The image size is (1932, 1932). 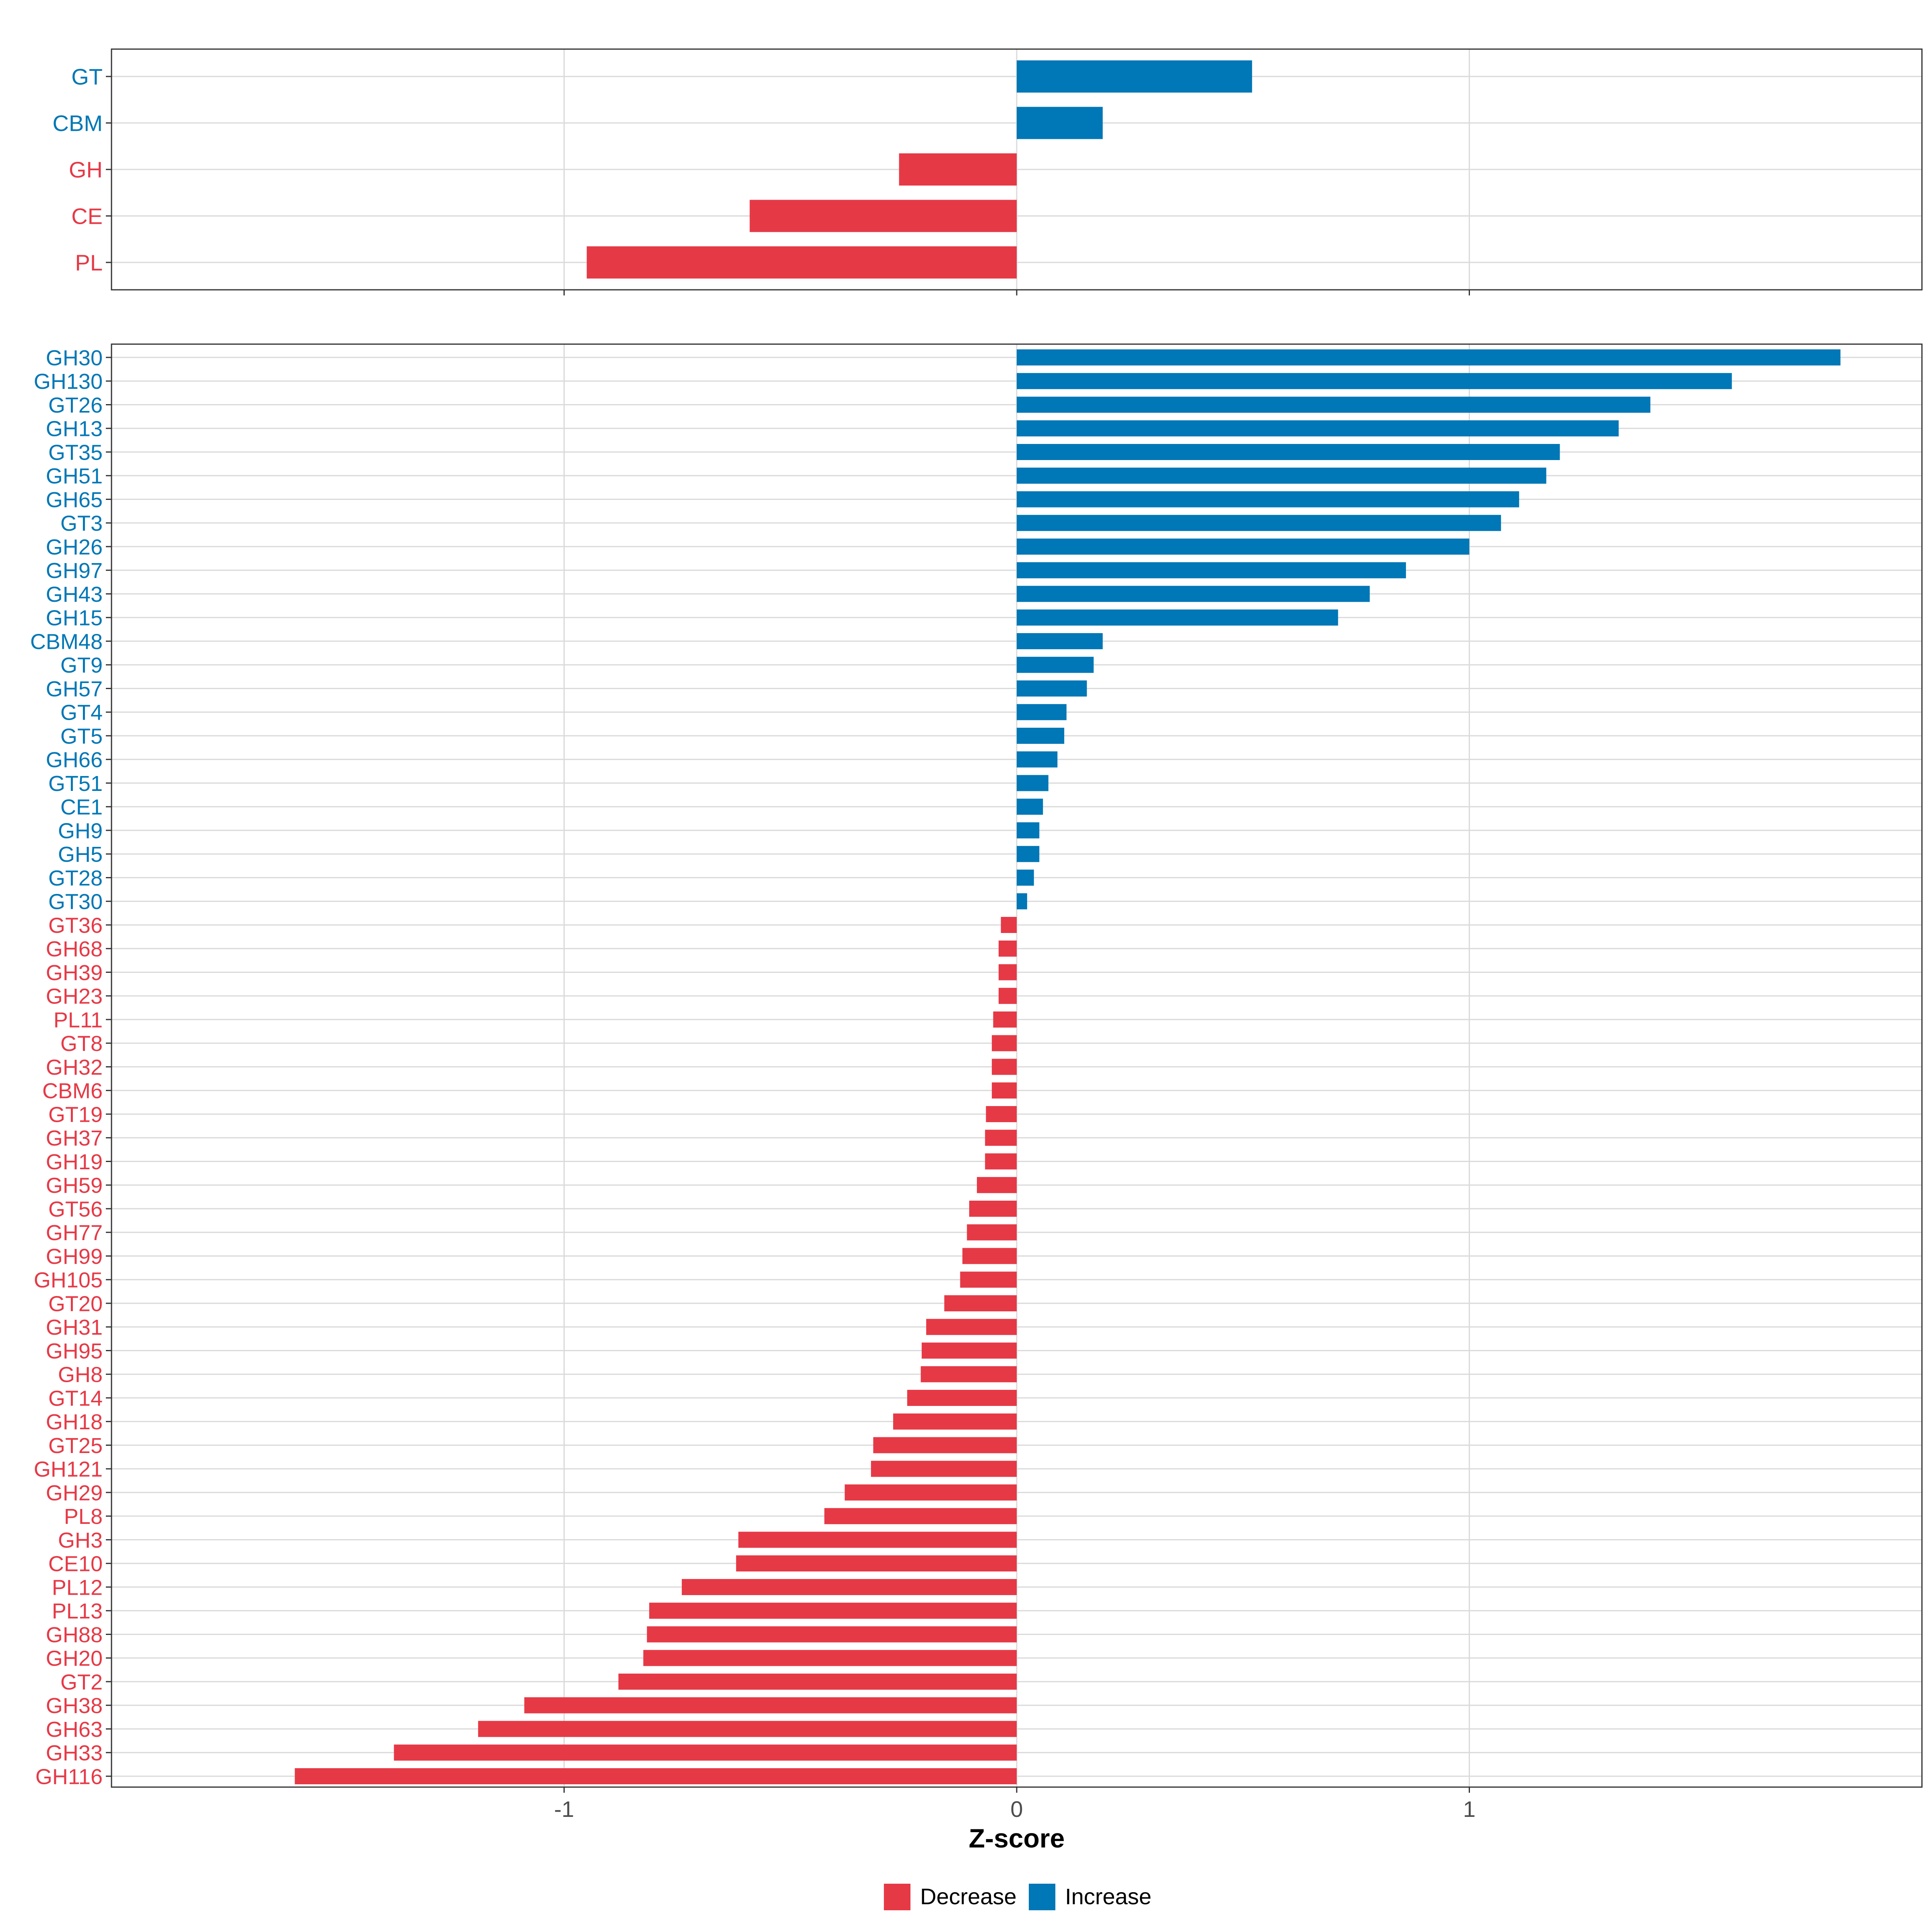 What do you see at coordinates (89, 262) in the screenshot?
I see `category-label-pl: PL` at bounding box center [89, 262].